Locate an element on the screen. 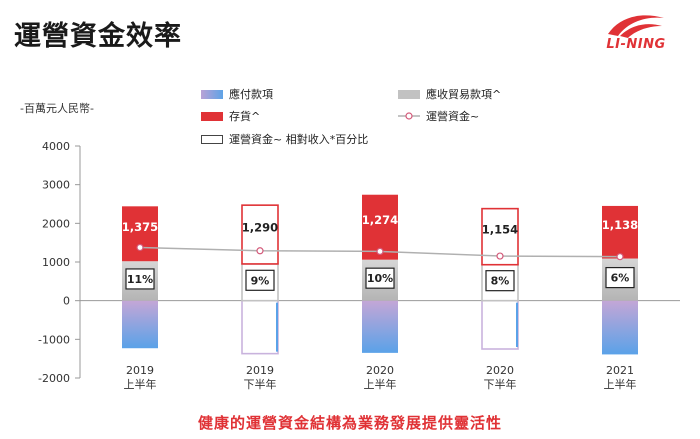  legend-payables: 應付款項 is located at coordinates (237, 94).